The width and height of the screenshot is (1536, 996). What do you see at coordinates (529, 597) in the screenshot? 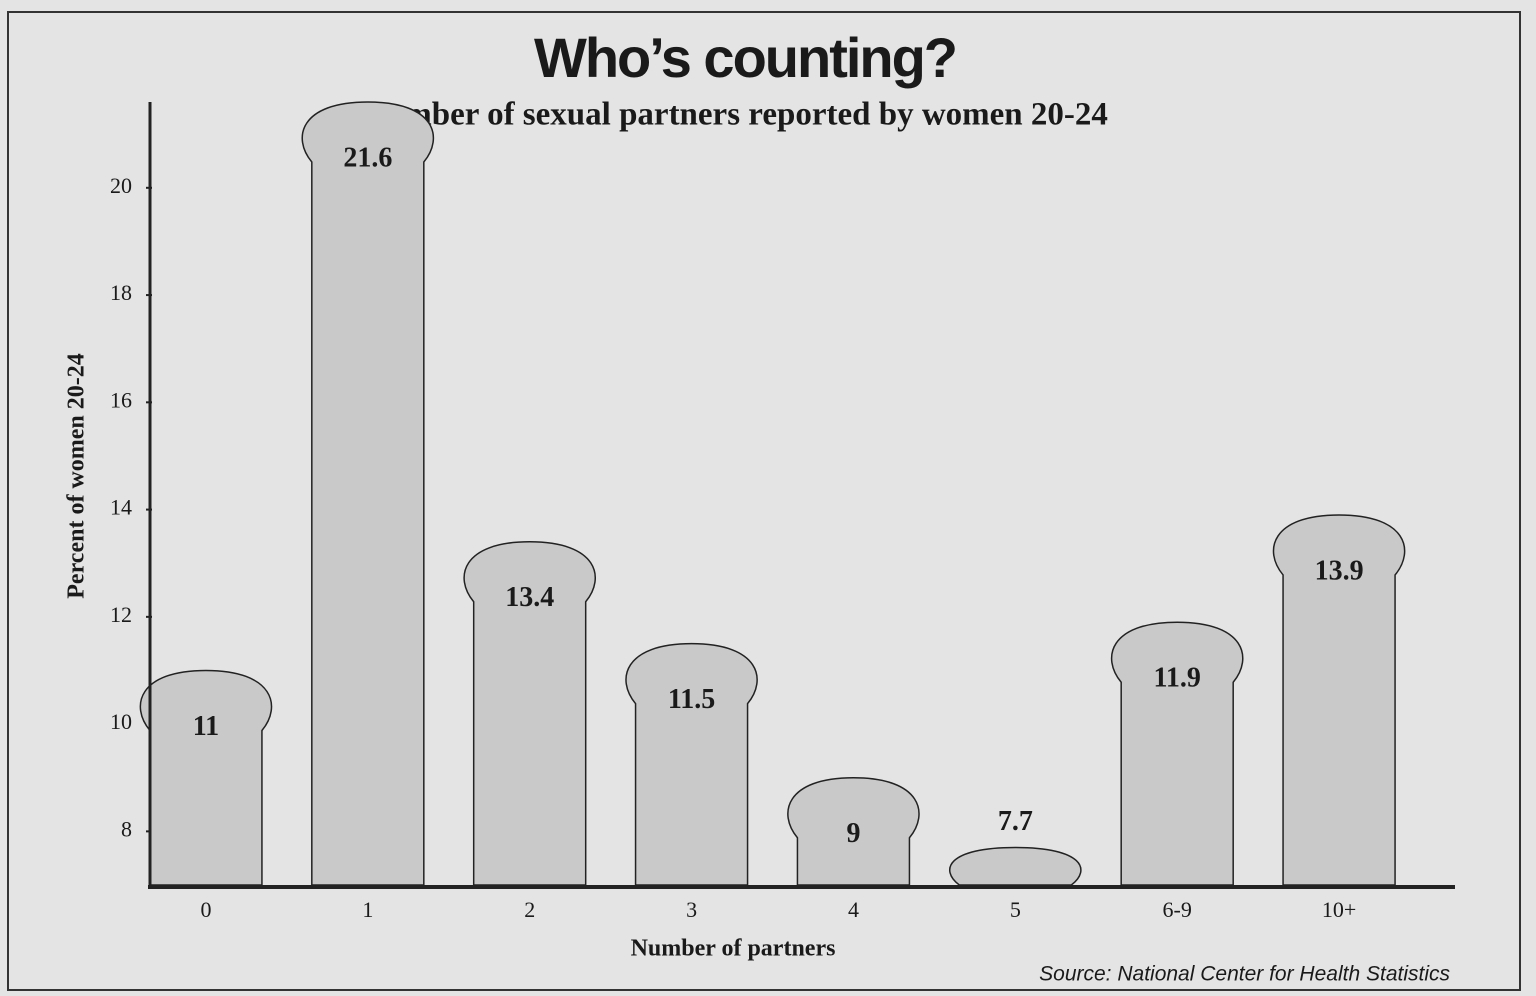
I see `value-label: 13.4` at bounding box center [529, 597].